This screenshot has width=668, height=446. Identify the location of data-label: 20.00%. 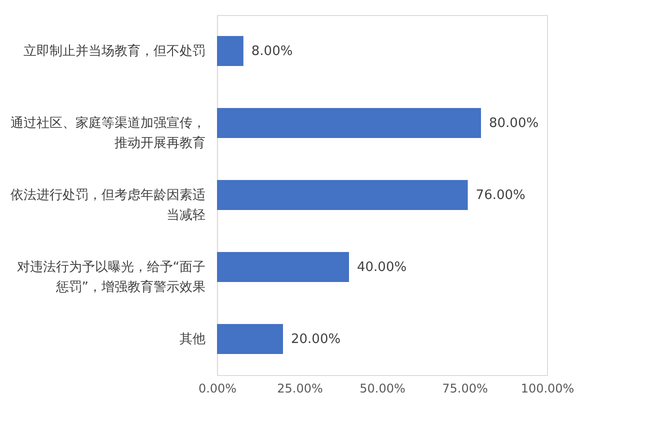
(316, 339).